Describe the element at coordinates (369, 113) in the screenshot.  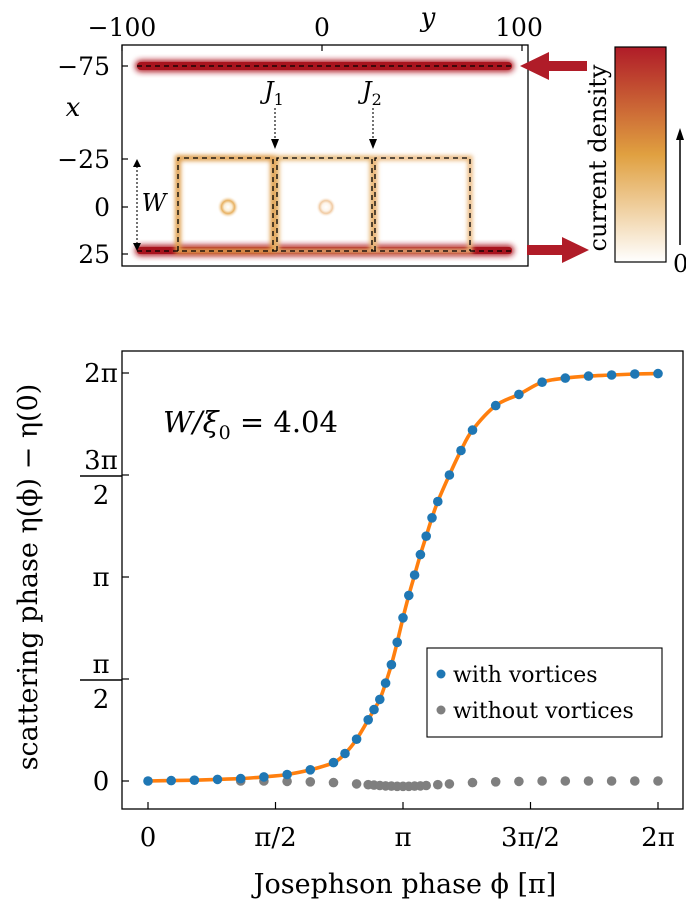
I see `junction-label-j2: J2` at that location.